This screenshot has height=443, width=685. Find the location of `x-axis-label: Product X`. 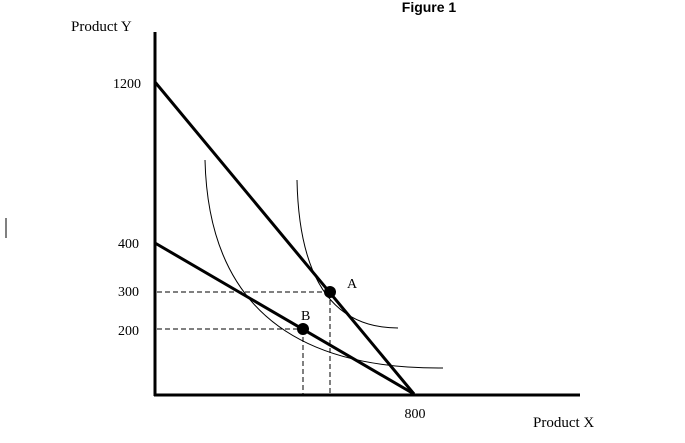

x-axis-label: Product X is located at coordinates (563, 423).